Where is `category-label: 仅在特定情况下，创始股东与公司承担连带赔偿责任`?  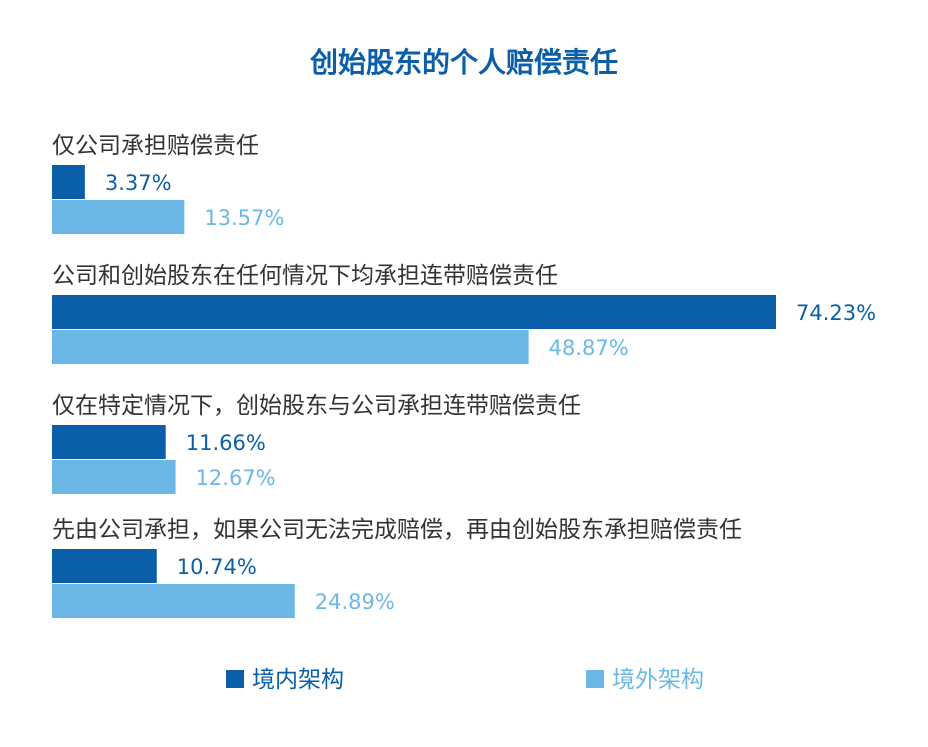 category-label: 仅在特定情况下，创始股东与公司承担连带赔偿责任 is located at coordinates (316, 406).